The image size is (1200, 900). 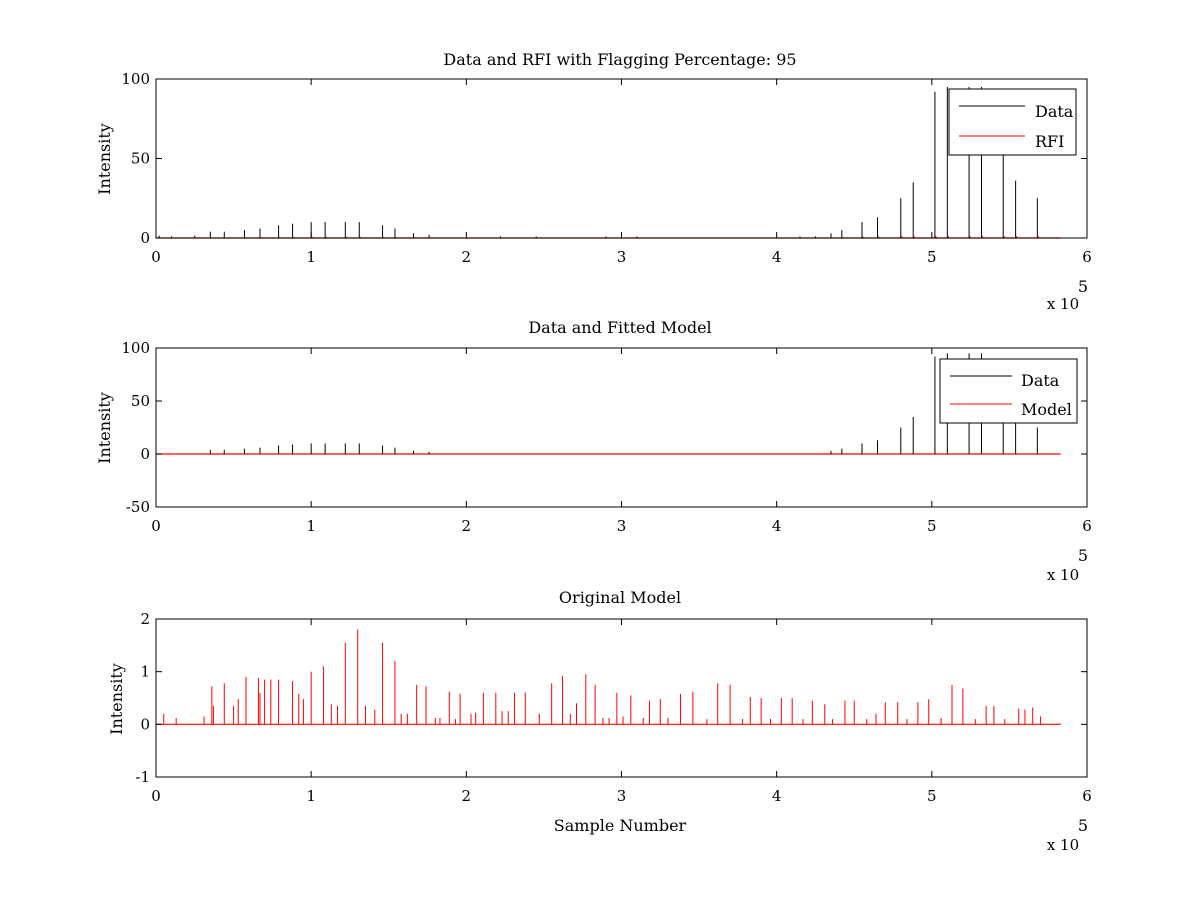 I want to click on panel-1-axes-box, so click(x=621, y=158).